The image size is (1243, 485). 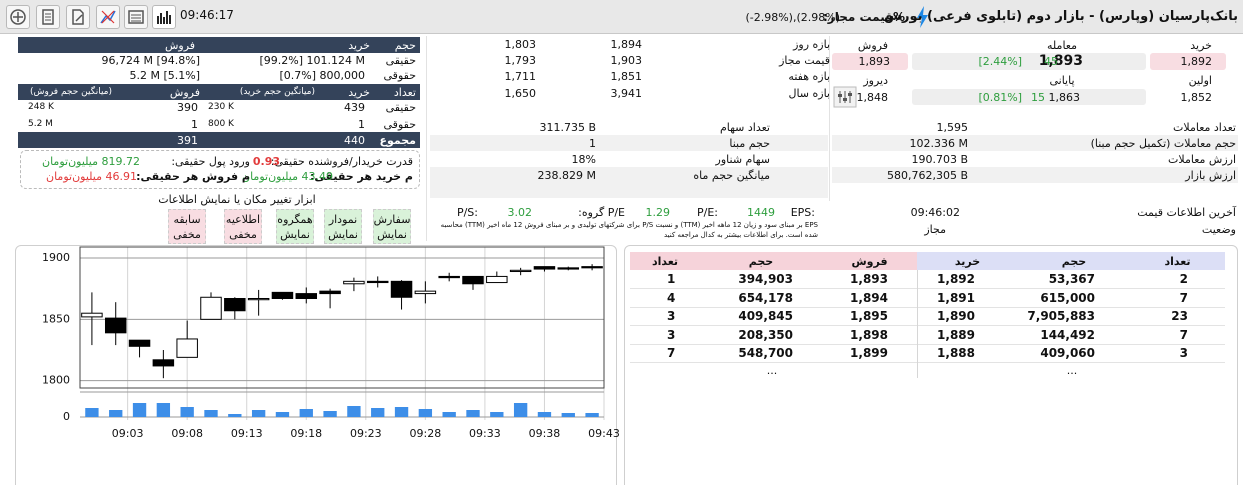 What do you see at coordinates (956, 316) in the screenshot?
I see `order-cell: 1,890` at bounding box center [956, 316].